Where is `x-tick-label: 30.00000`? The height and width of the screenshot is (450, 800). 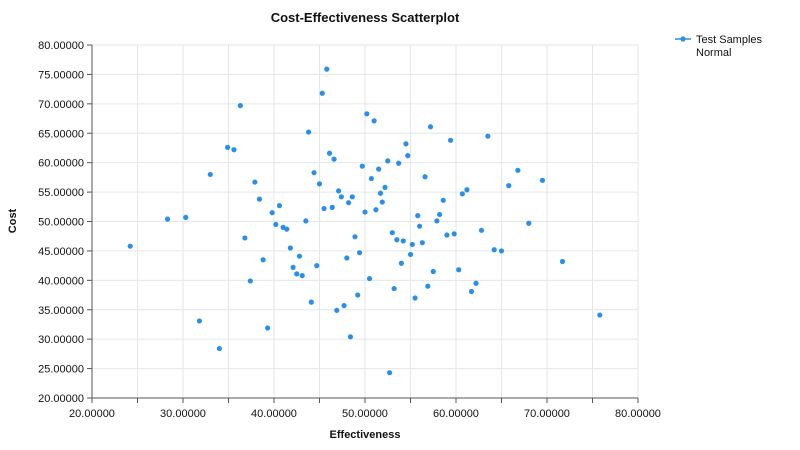 x-tick-label: 30.00000 is located at coordinates (183, 414).